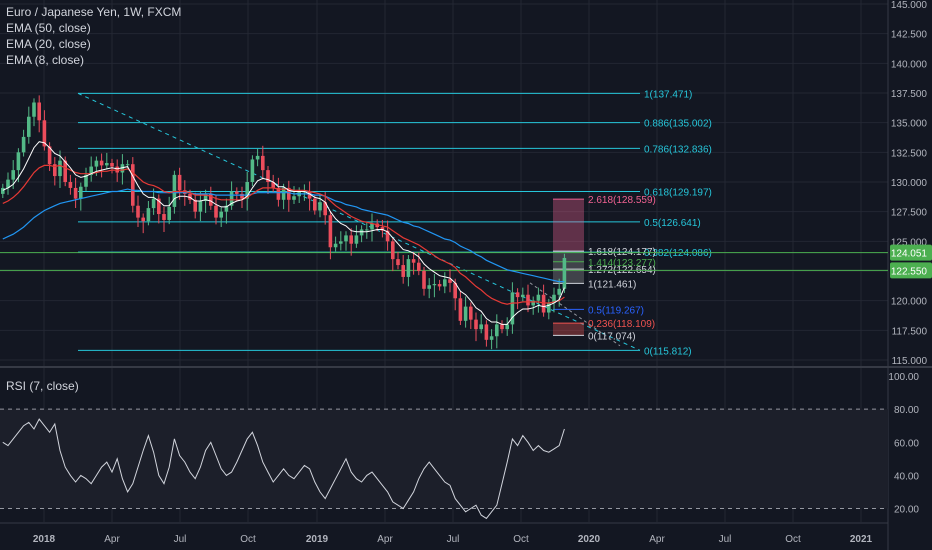 The width and height of the screenshot is (932, 550). What do you see at coordinates (672, 223) in the screenshot?
I see `fib-level-label: 0.5(126.641)` at bounding box center [672, 223].